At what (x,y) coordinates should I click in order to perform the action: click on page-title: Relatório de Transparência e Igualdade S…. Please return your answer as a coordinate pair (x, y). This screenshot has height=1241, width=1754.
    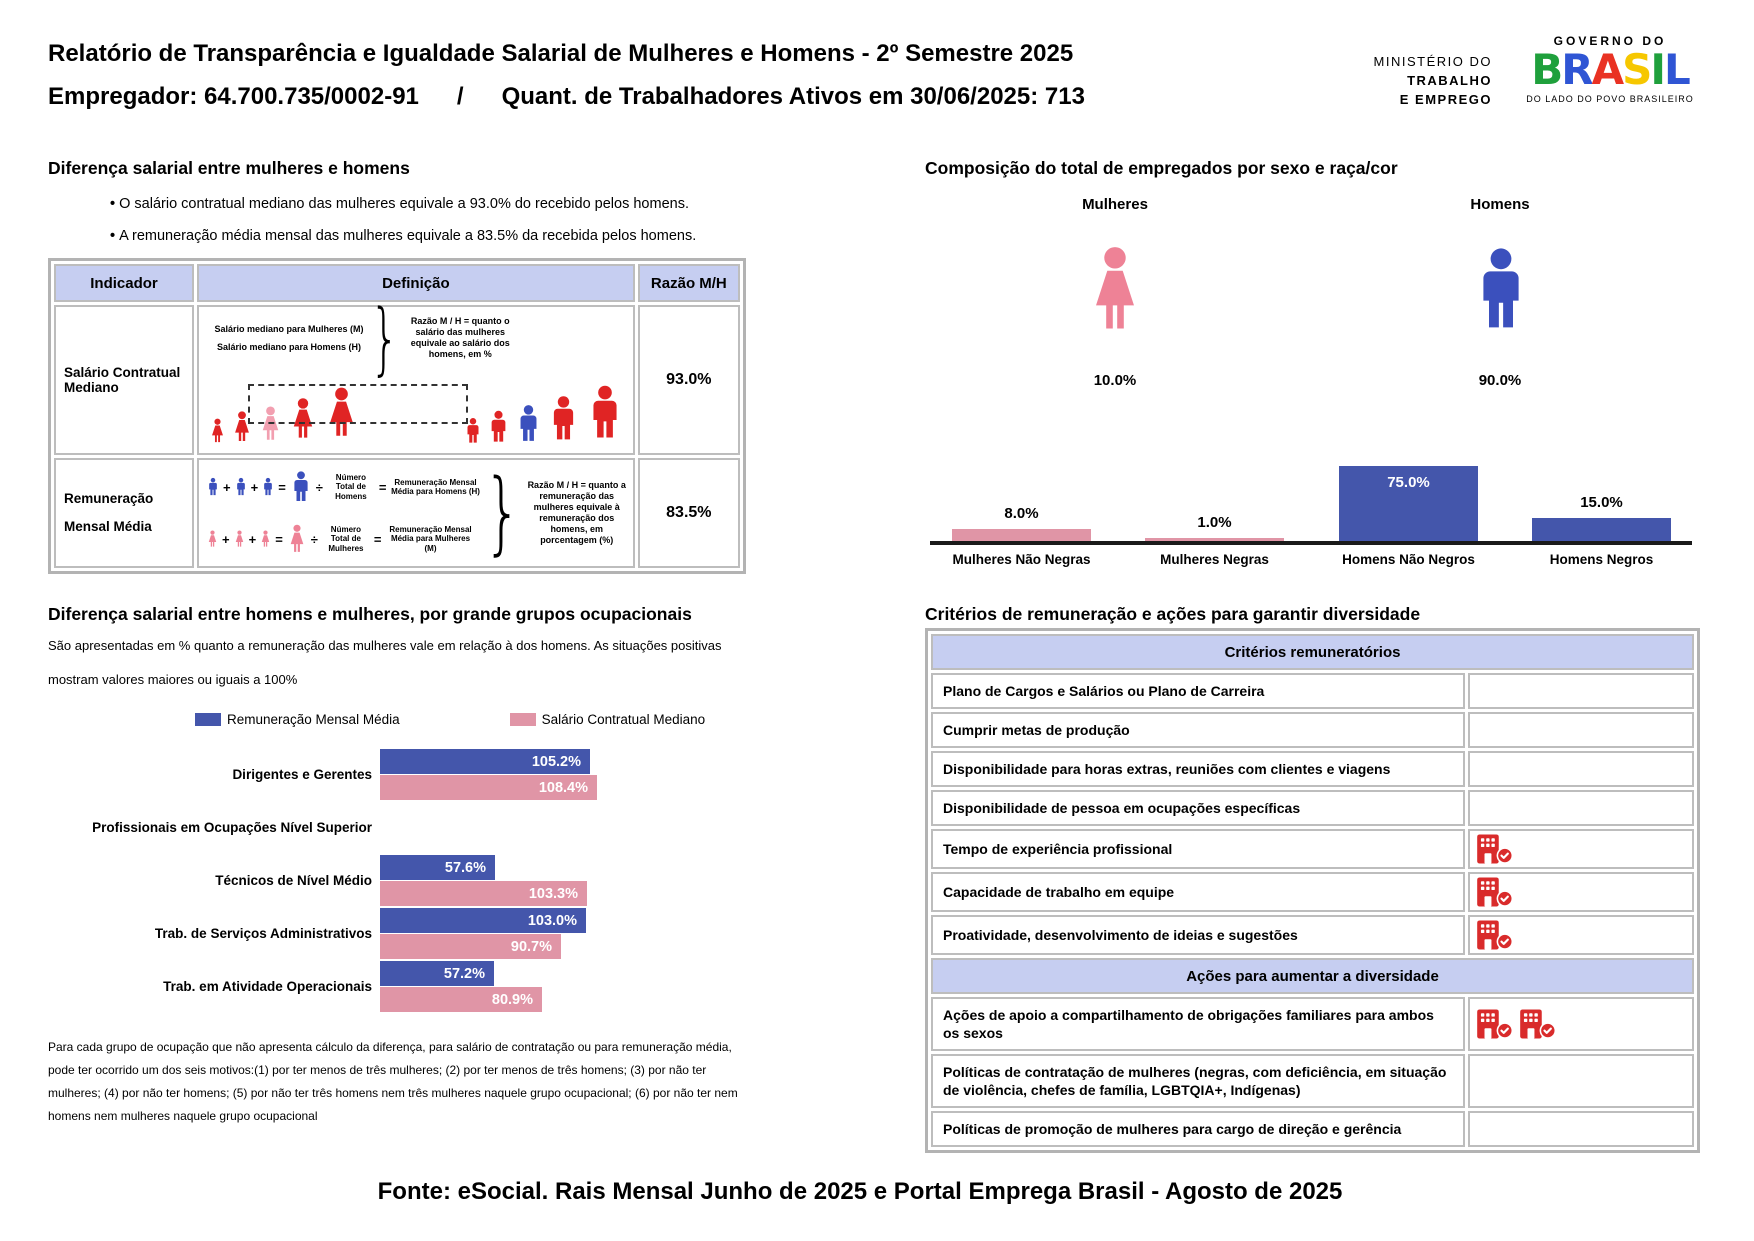
    Looking at the image, I should click on (561, 53).